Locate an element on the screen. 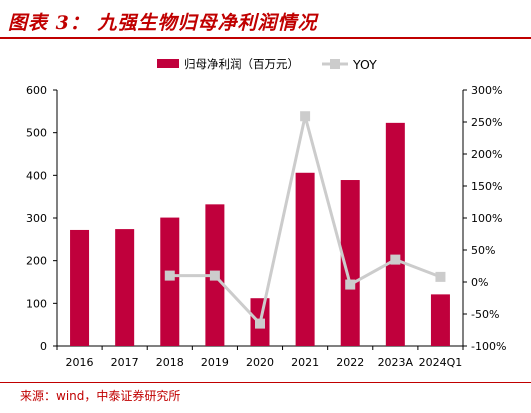 The height and width of the screenshot is (413, 531). legend-bar-label: 归母净利润（百万元） is located at coordinates (241, 64).